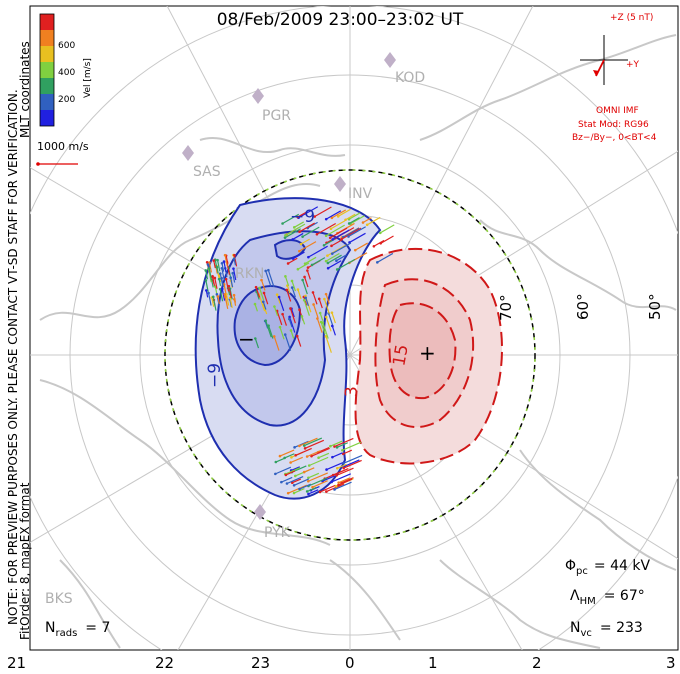 The width and height of the screenshot is (680, 674). Describe the element at coordinates (63, 146) in the screenshot. I see `svg-text: 1000 m/s` at that location.